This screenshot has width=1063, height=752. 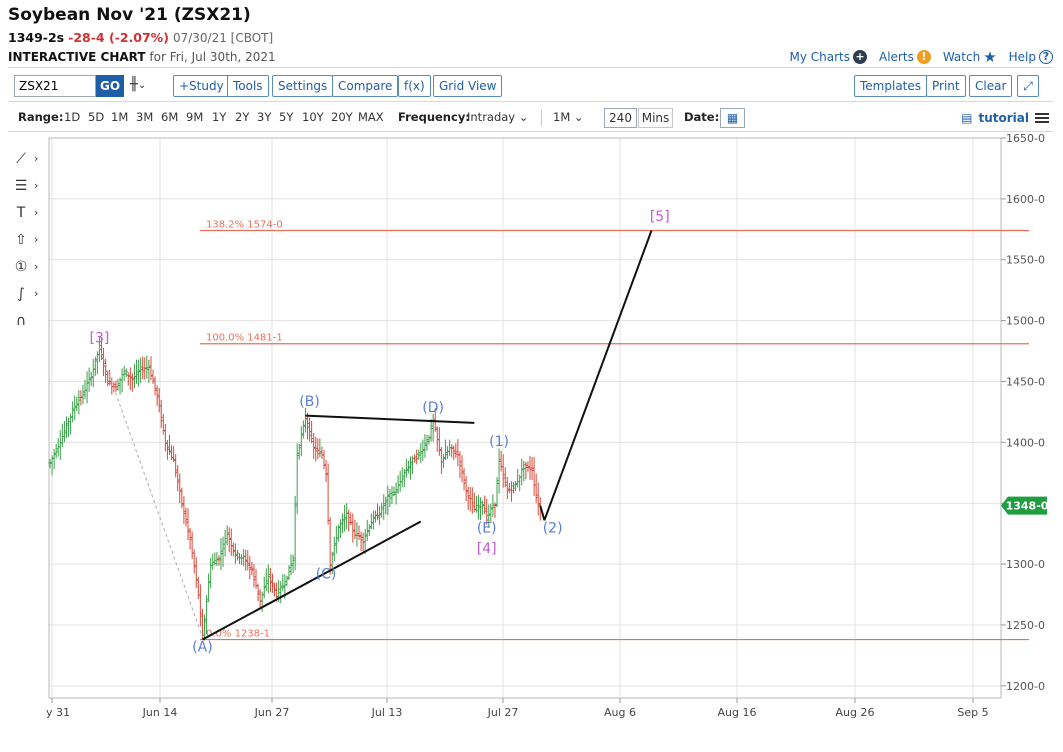 What do you see at coordinates (27, 296) in the screenshot?
I see `curve-tool: ∫ ›` at bounding box center [27, 296].